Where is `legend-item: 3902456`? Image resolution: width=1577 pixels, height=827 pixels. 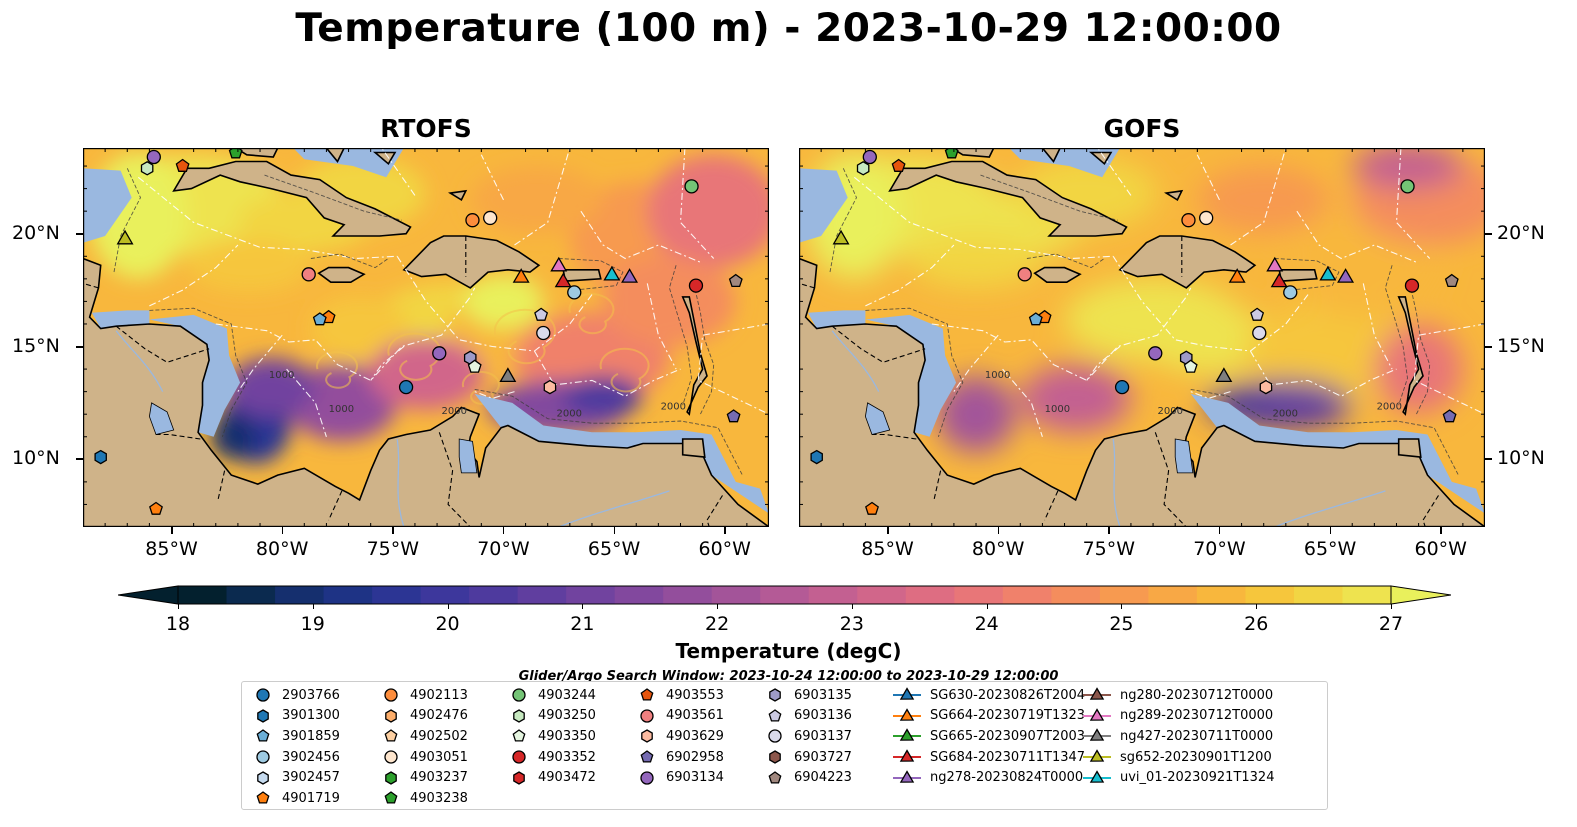
legend-item: 3902456 is located at coordinates (296, 757).